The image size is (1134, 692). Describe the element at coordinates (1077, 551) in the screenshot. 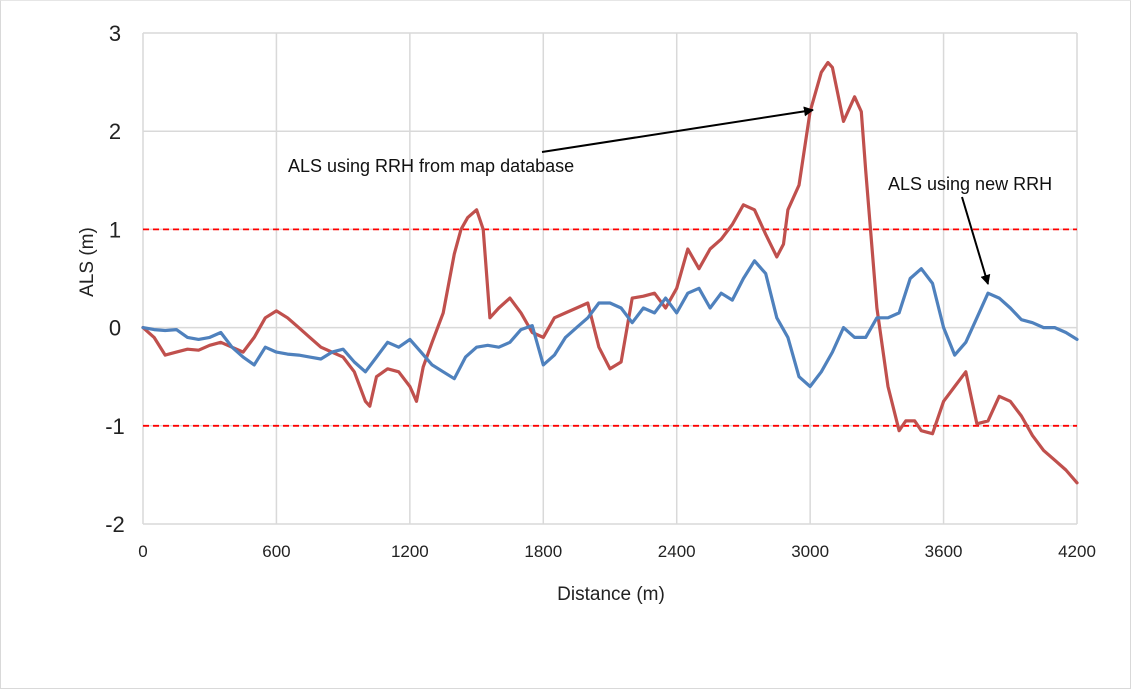

I see `x-tick-label: 4200` at that location.